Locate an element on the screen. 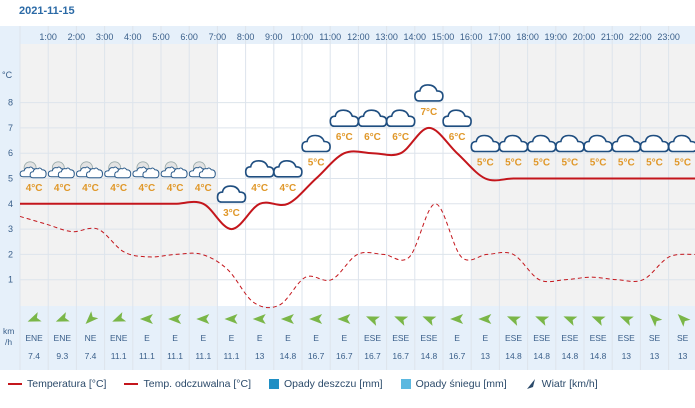 The height and width of the screenshot is (408, 695). wind-speed: 11.1 is located at coordinates (203, 356).